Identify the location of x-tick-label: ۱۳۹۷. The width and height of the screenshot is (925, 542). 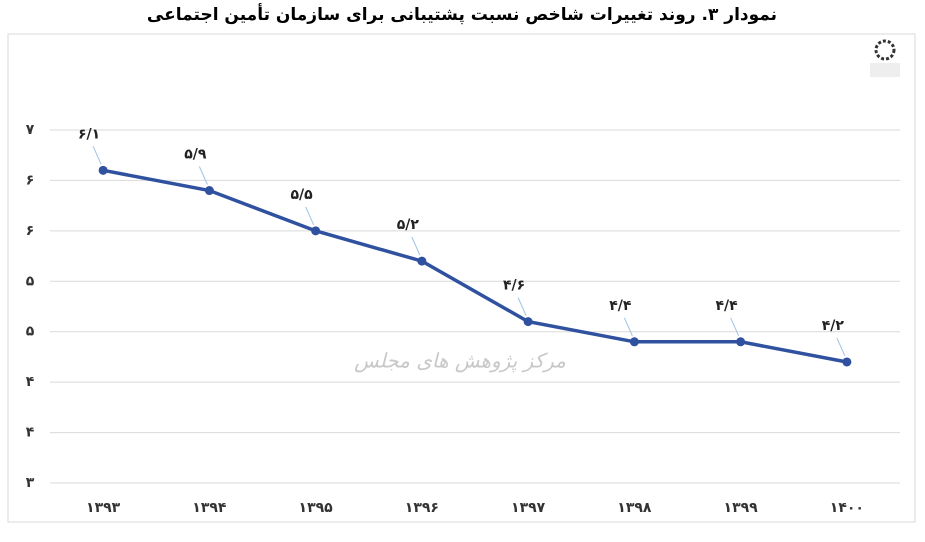
(528, 508).